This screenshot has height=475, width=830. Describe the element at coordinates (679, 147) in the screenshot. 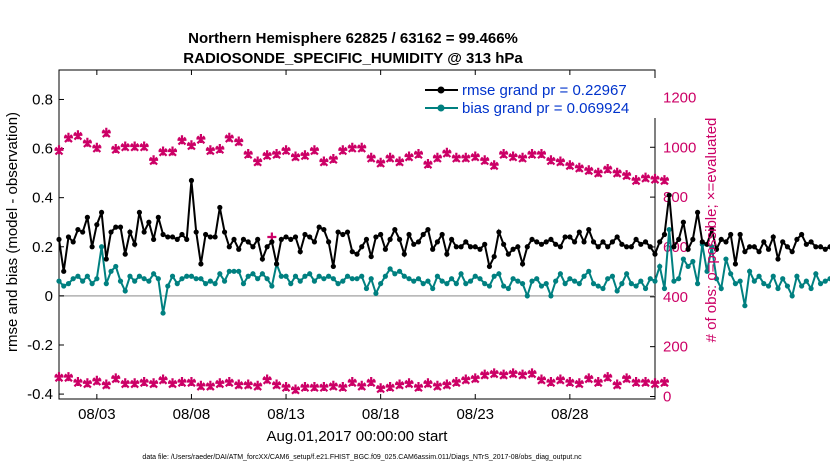

I see `y2-tick-label: 1000` at that location.